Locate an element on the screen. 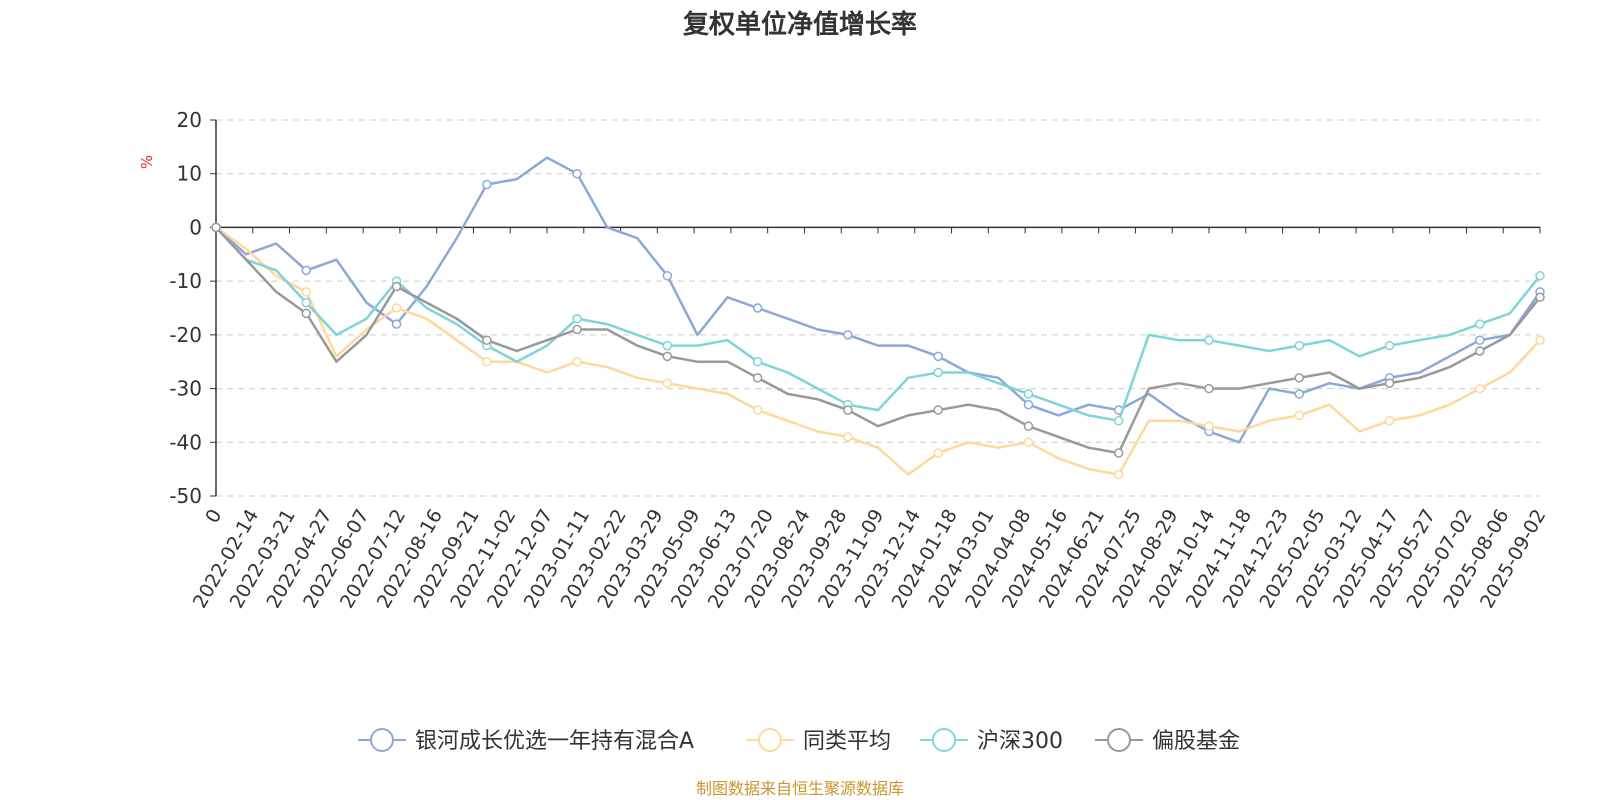 The width and height of the screenshot is (1600, 800). y-tick-label: -40 is located at coordinates (185, 442).